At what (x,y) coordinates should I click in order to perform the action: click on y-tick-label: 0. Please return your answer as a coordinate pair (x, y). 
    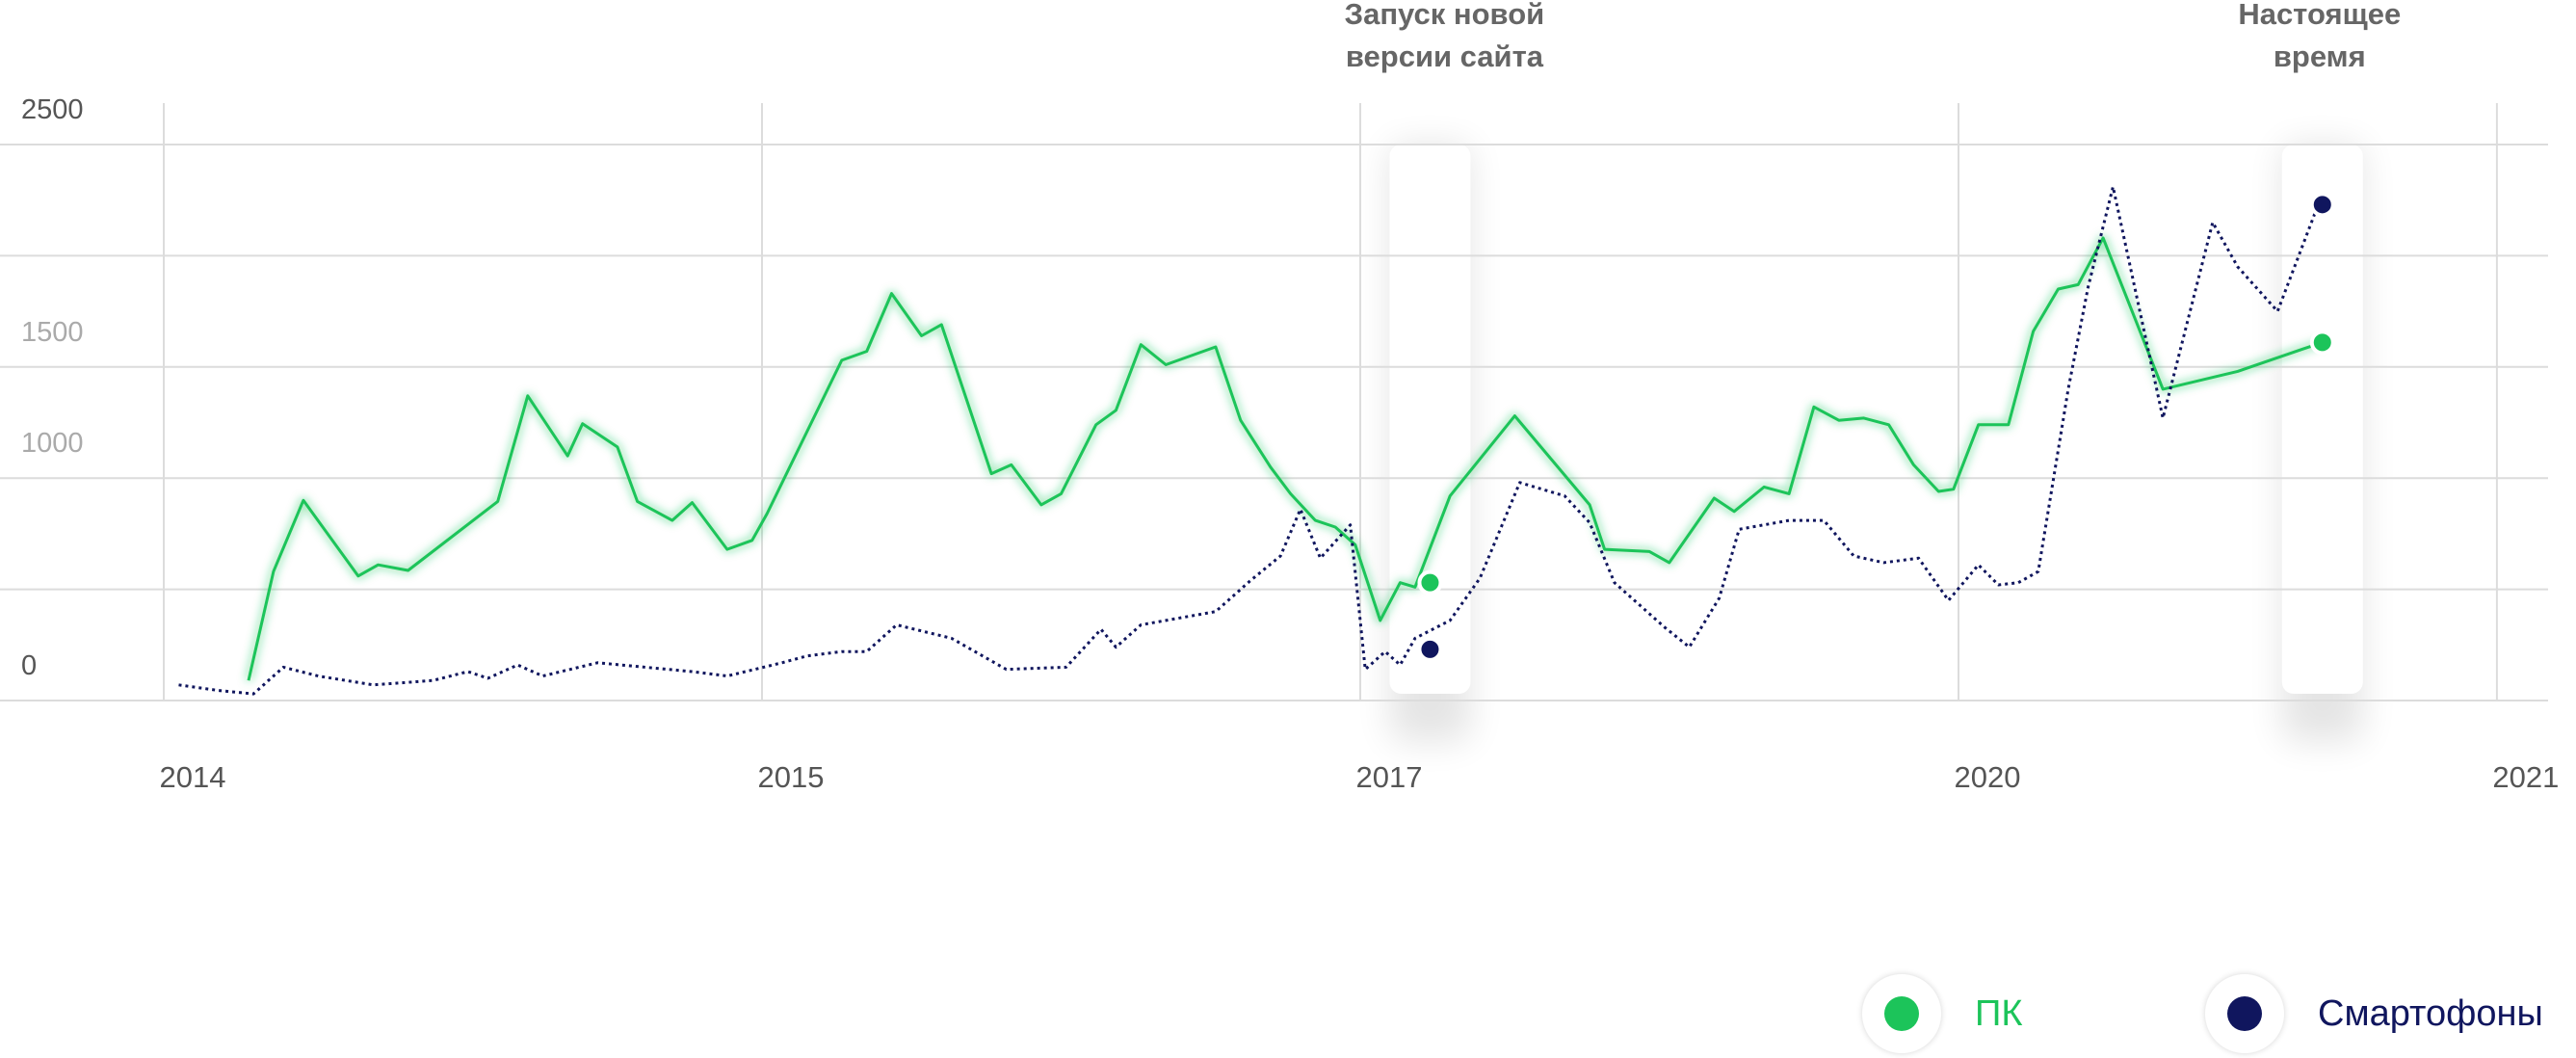
    Looking at the image, I should click on (29, 665).